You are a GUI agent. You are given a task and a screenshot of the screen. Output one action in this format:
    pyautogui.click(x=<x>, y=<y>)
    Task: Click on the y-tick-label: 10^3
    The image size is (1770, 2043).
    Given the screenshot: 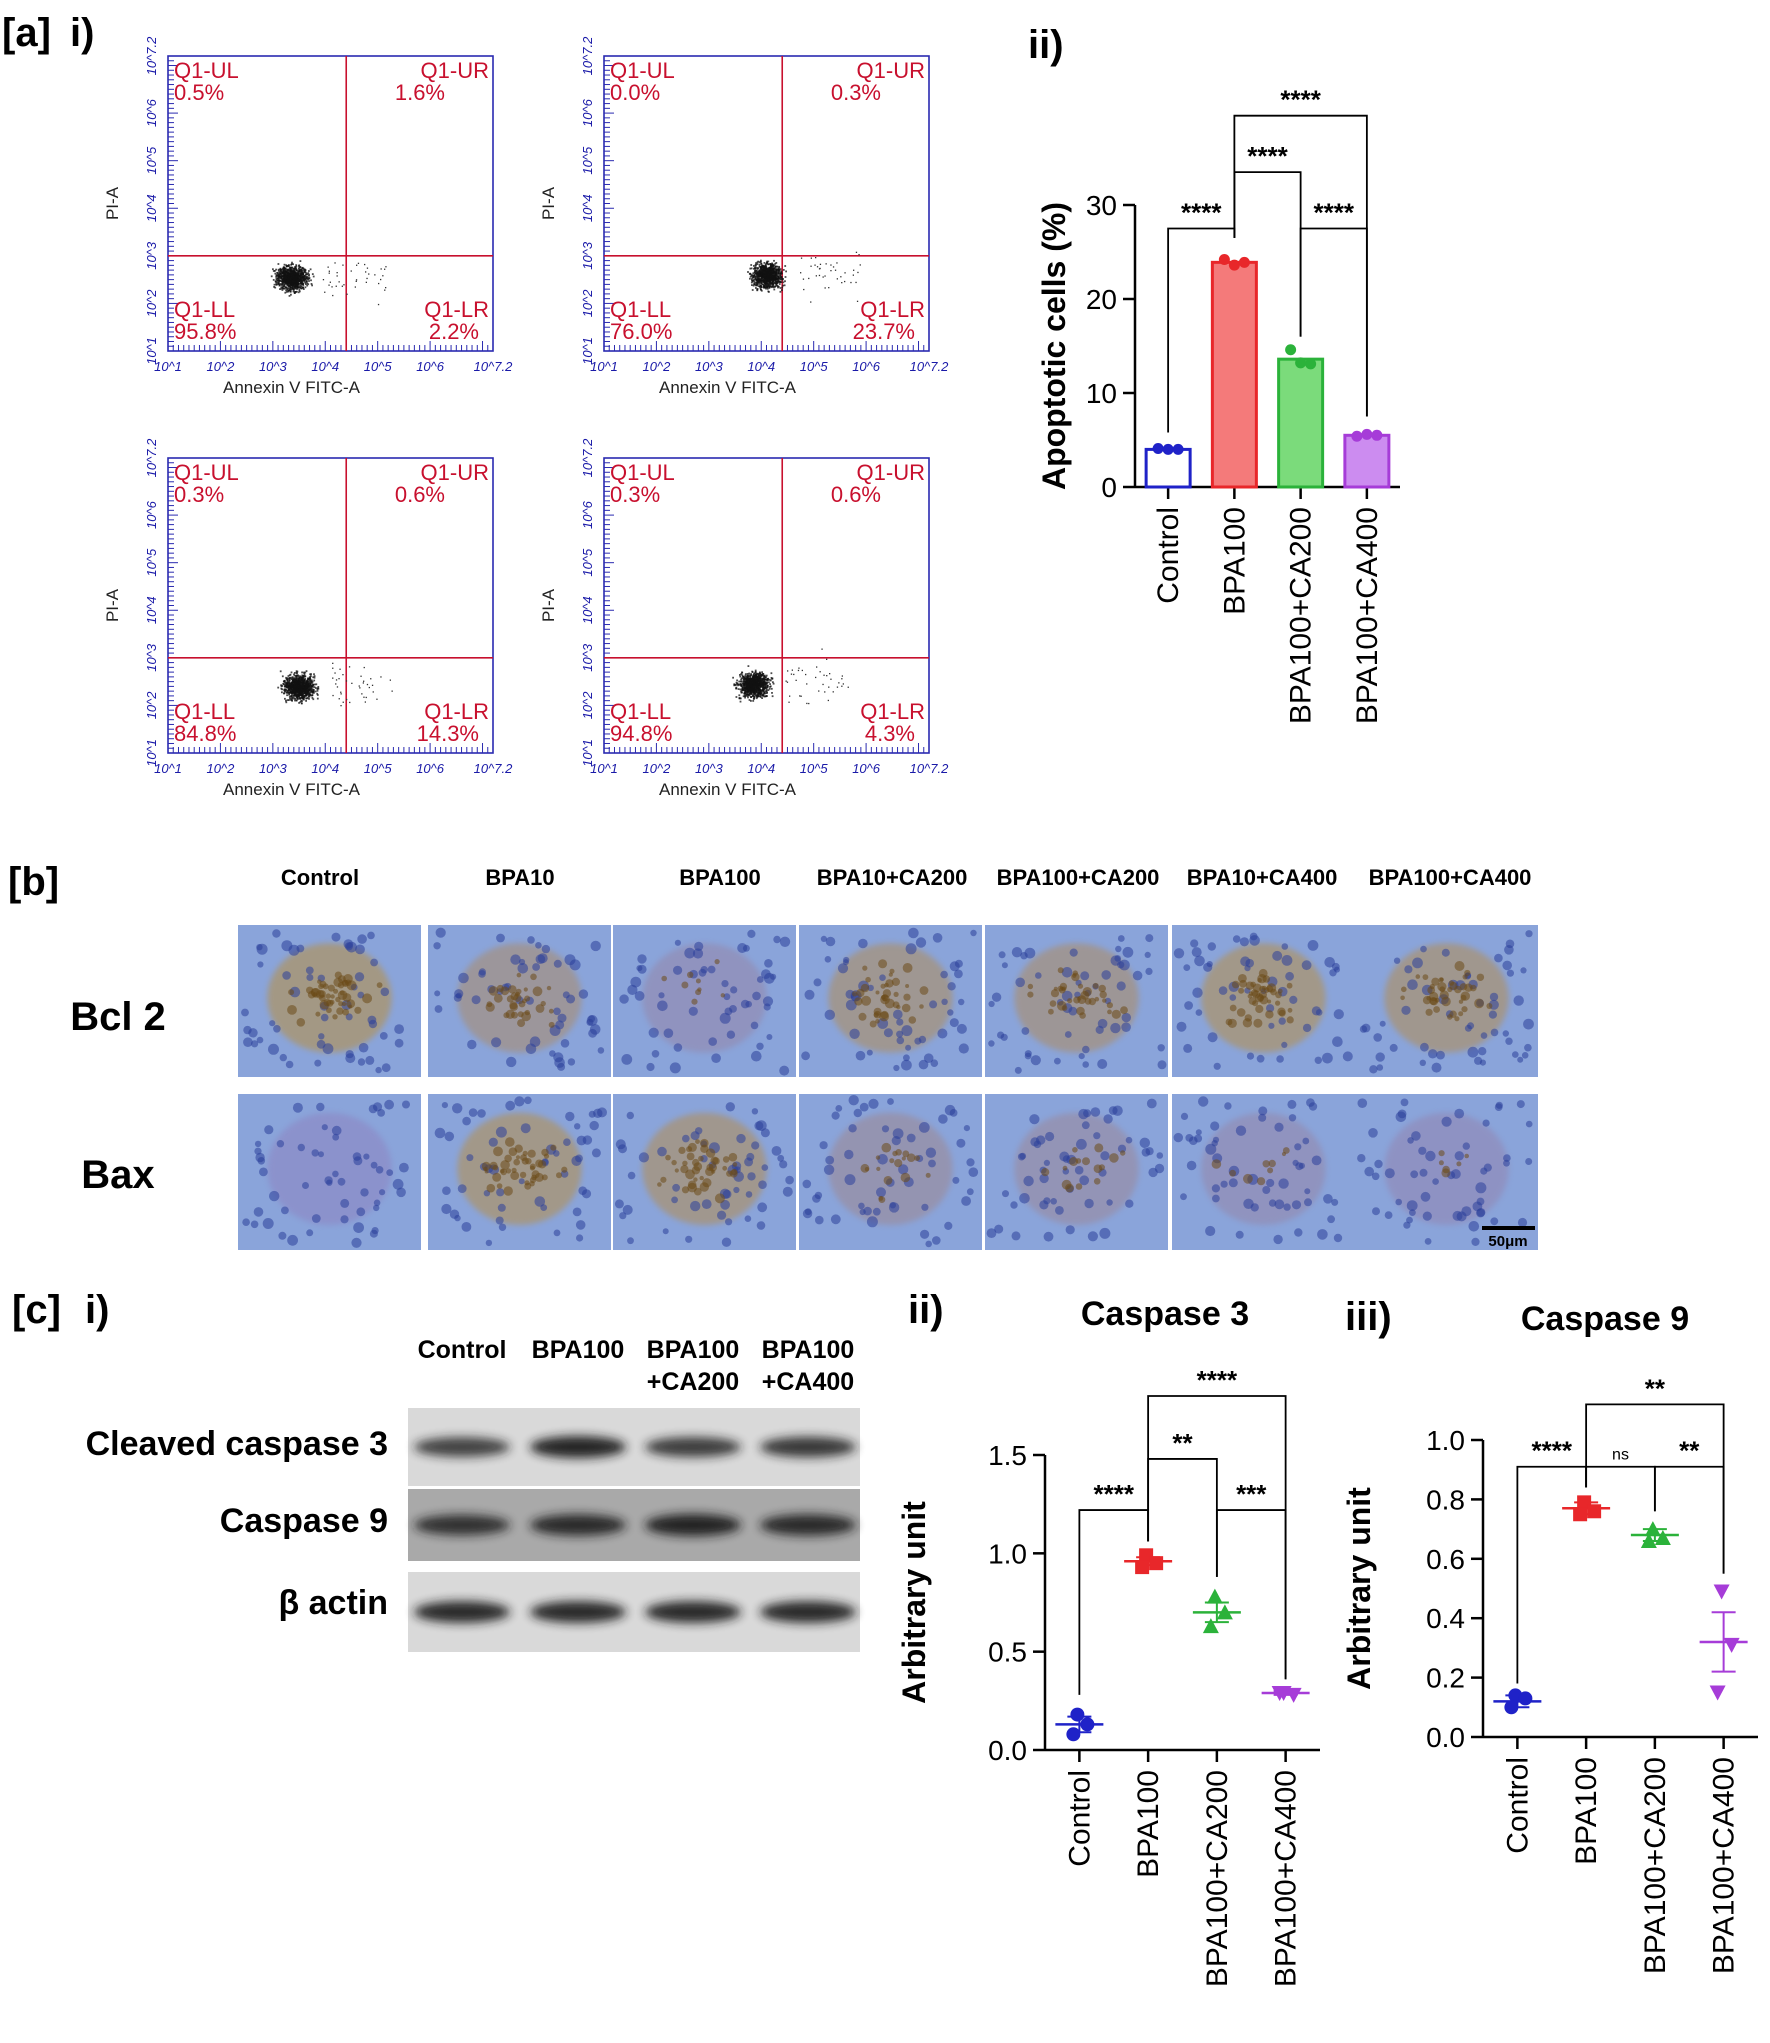 What is the action you would take?
    pyautogui.click(x=587, y=255)
    